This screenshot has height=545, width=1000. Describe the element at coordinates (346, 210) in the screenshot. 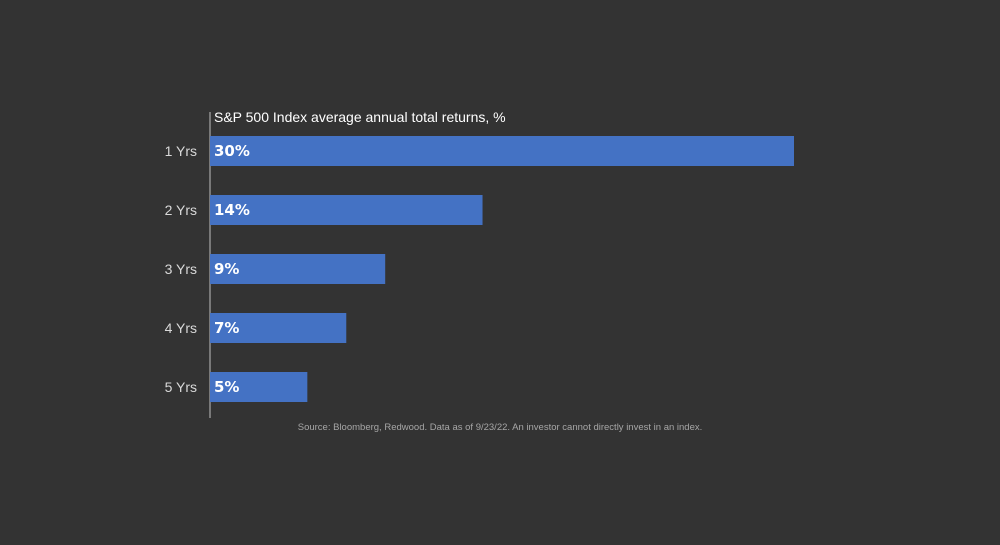

I see `bar-2-yrs` at that location.